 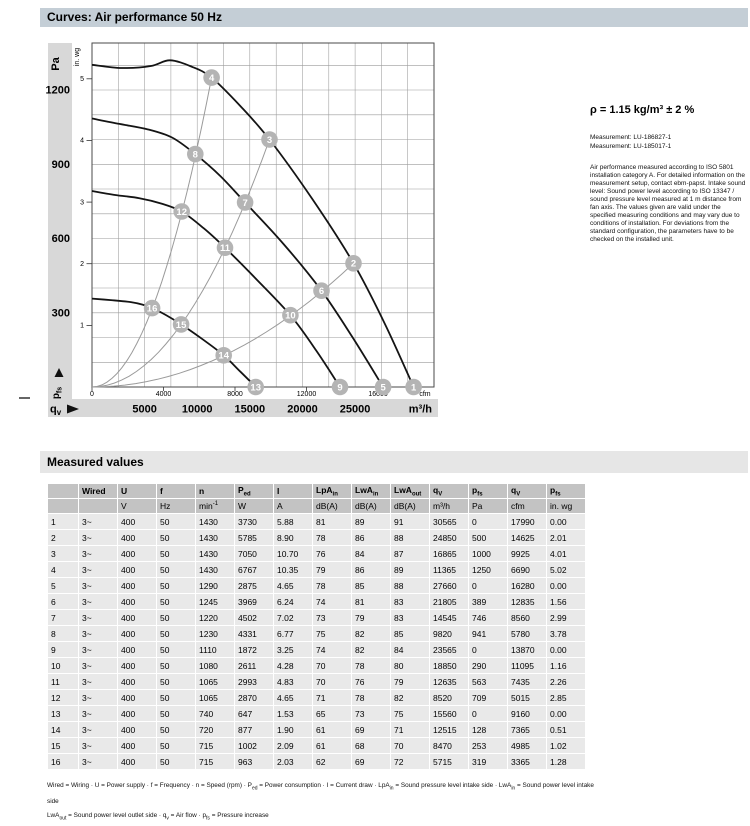 What do you see at coordinates (254, 697) in the screenshot?
I see `table-cell: 2870` at bounding box center [254, 697].